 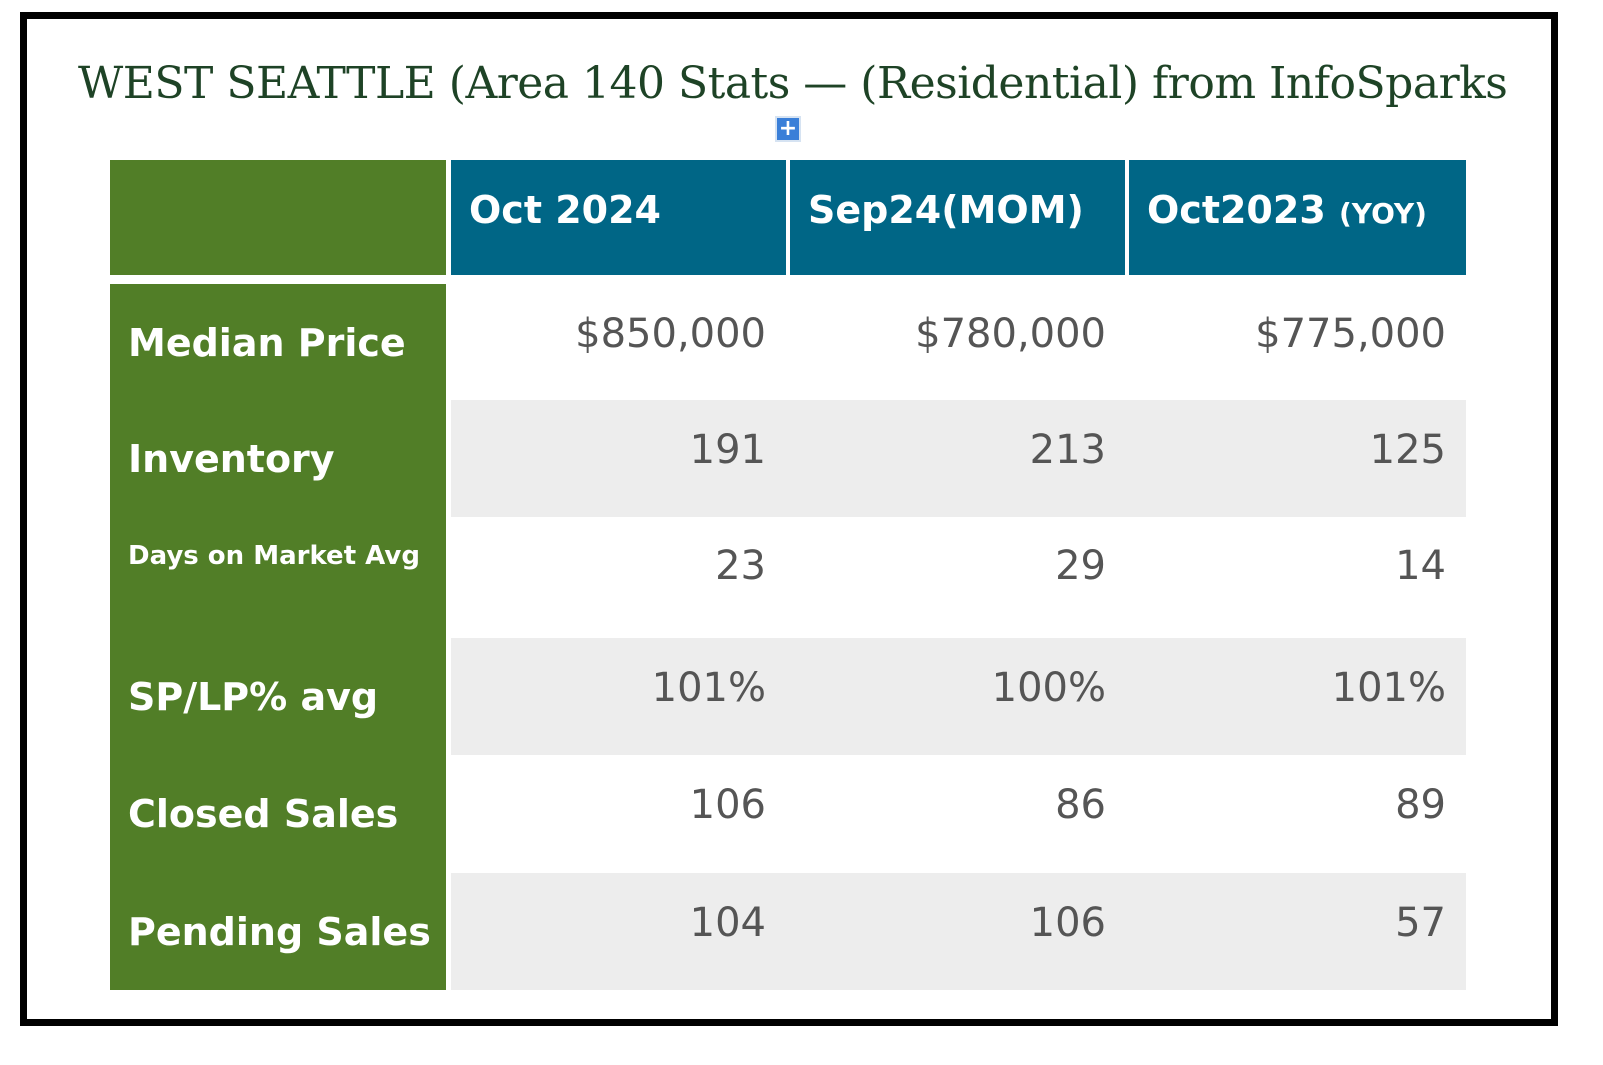 I want to click on row-label: Days on Market Avg, so click(x=274, y=556).